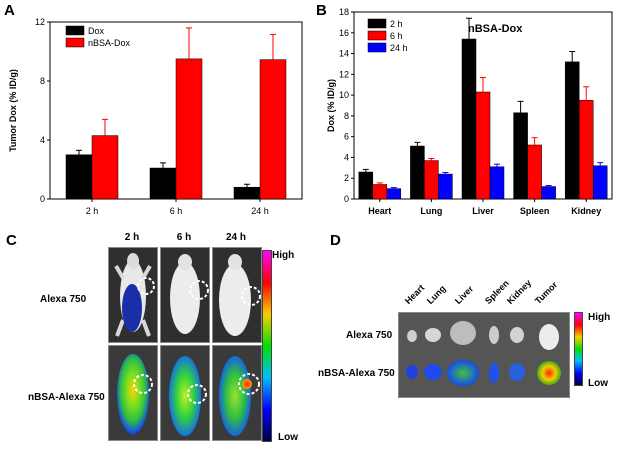 This screenshot has width=621, height=454. What do you see at coordinates (356, 373) in the screenshot?
I see `row-label-d-nbsa-alexa: nBSA-Alexa 750` at bounding box center [356, 373].